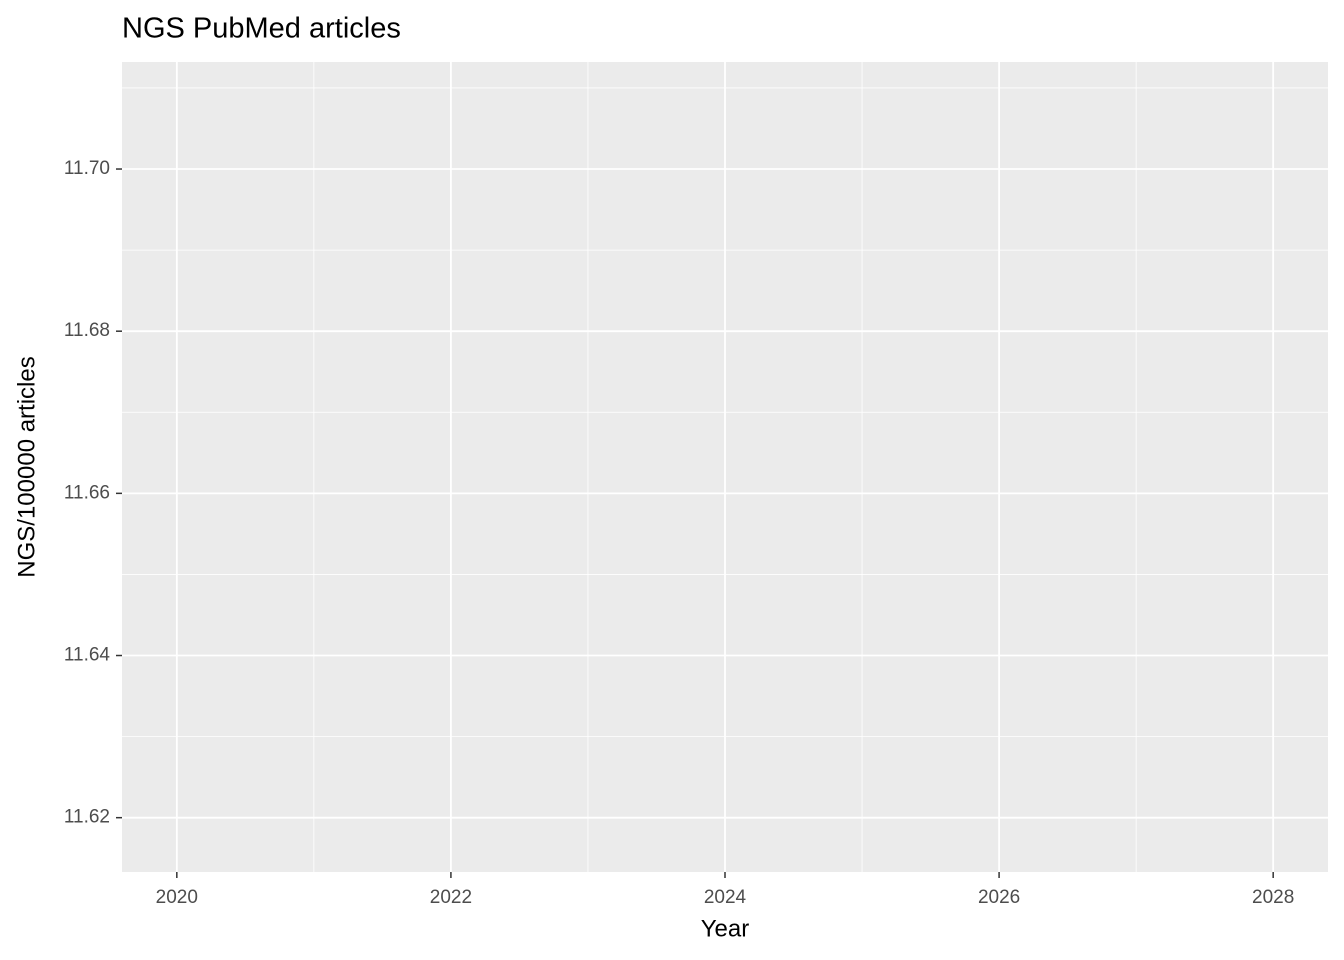 Image resolution: width=1344 pixels, height=960 pixels. What do you see at coordinates (1273, 897) in the screenshot?
I see `x-tick-label: 2028` at bounding box center [1273, 897].